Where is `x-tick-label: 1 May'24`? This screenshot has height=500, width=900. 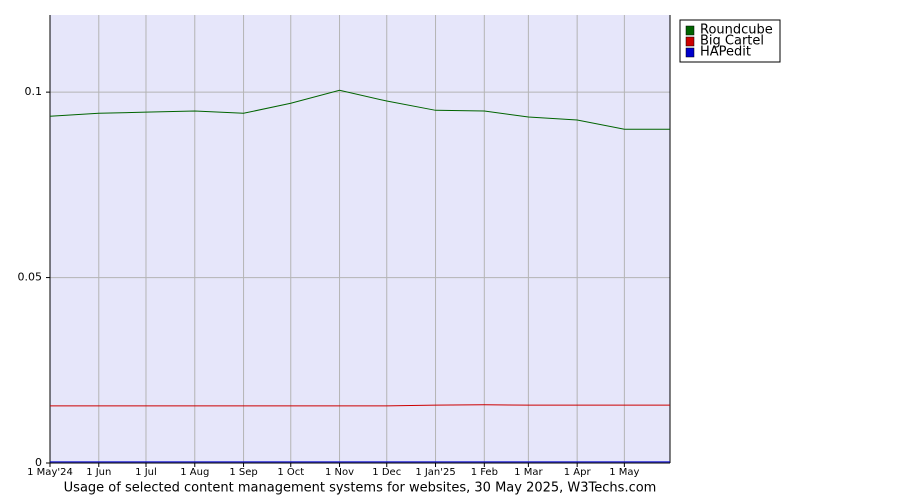 x-tick-label: 1 May'24 is located at coordinates (50, 472).